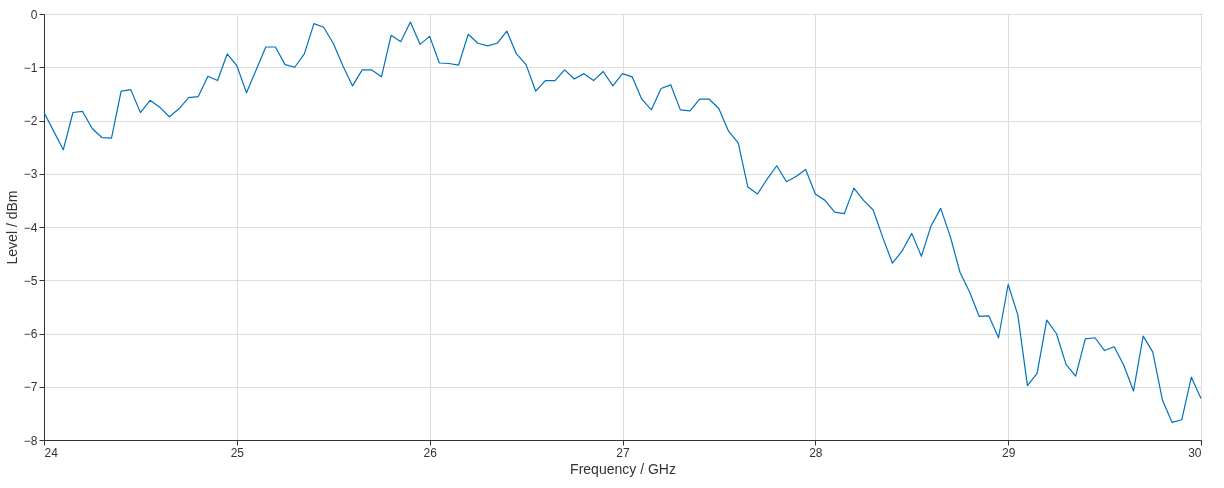 This screenshot has height=488, width=1224. I want to click on y-tick-label: −3, so click(30, 174).